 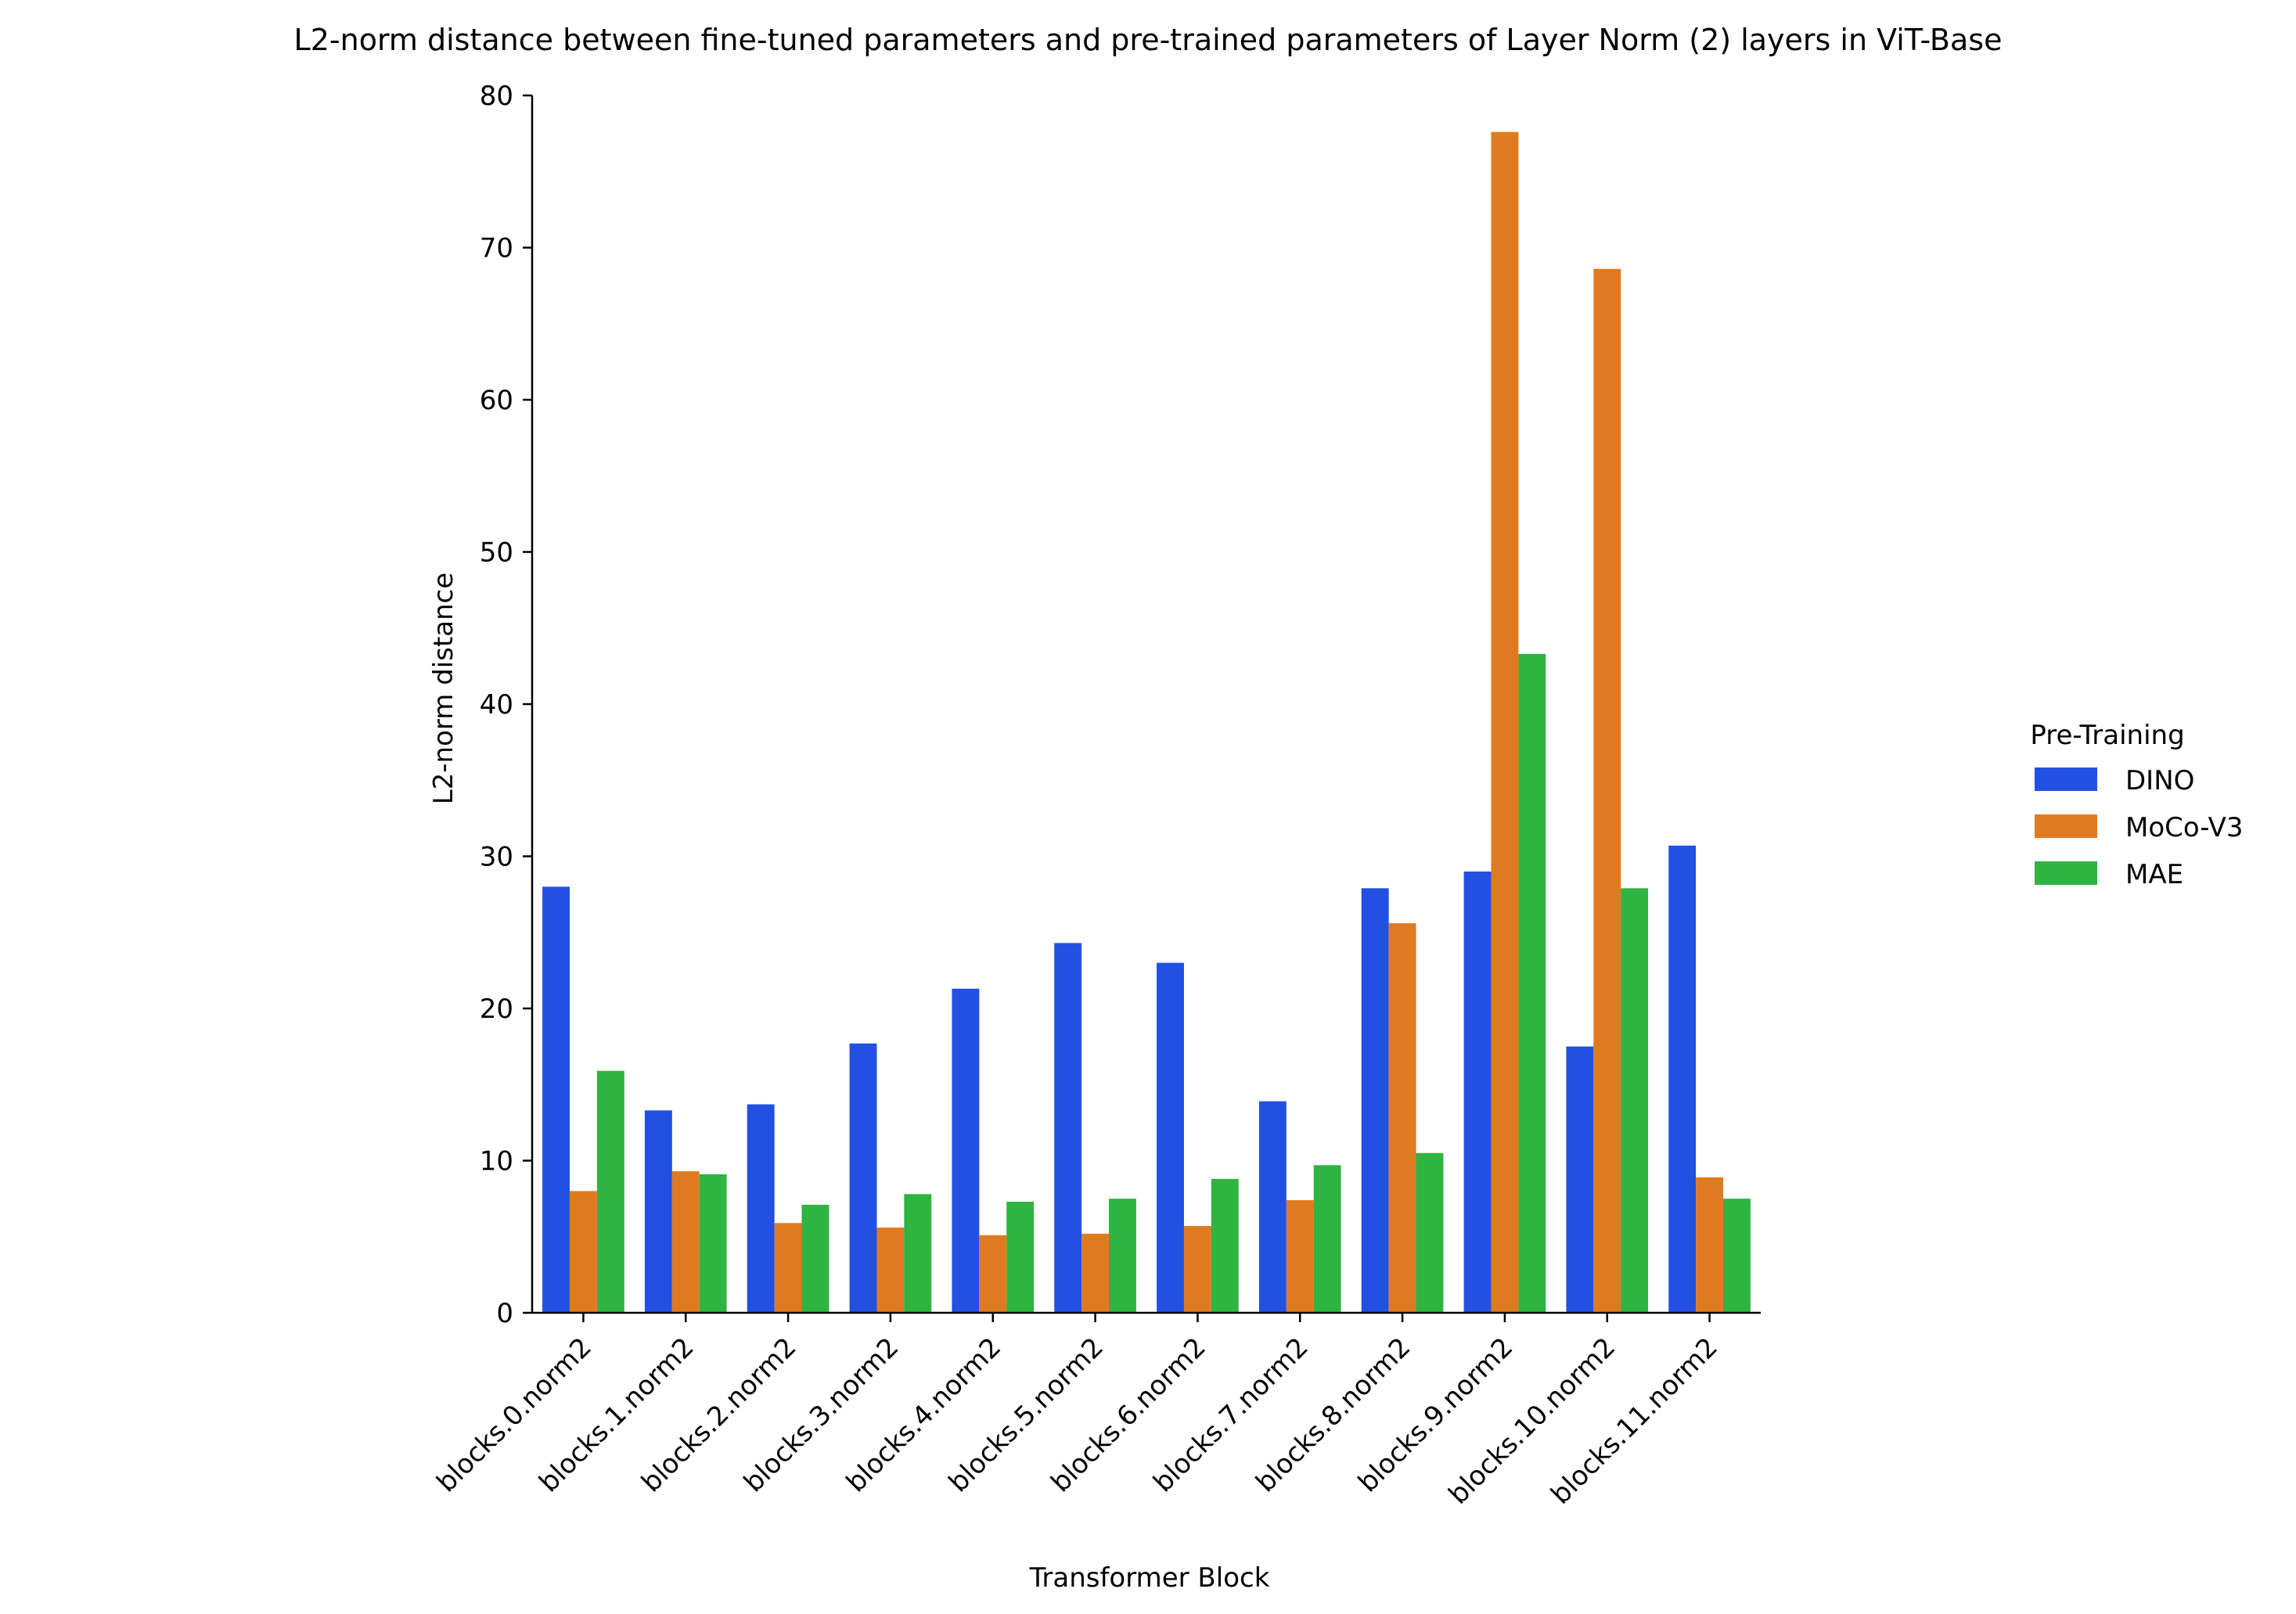 I want to click on legend-label: MAE, so click(x=2154, y=874).